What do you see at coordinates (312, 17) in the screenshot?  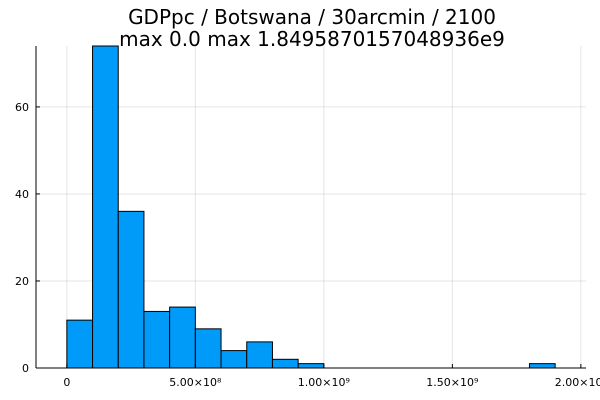 I see `chart-title: GDPpc / Botswana / 30arcmin / 2100` at bounding box center [312, 17].